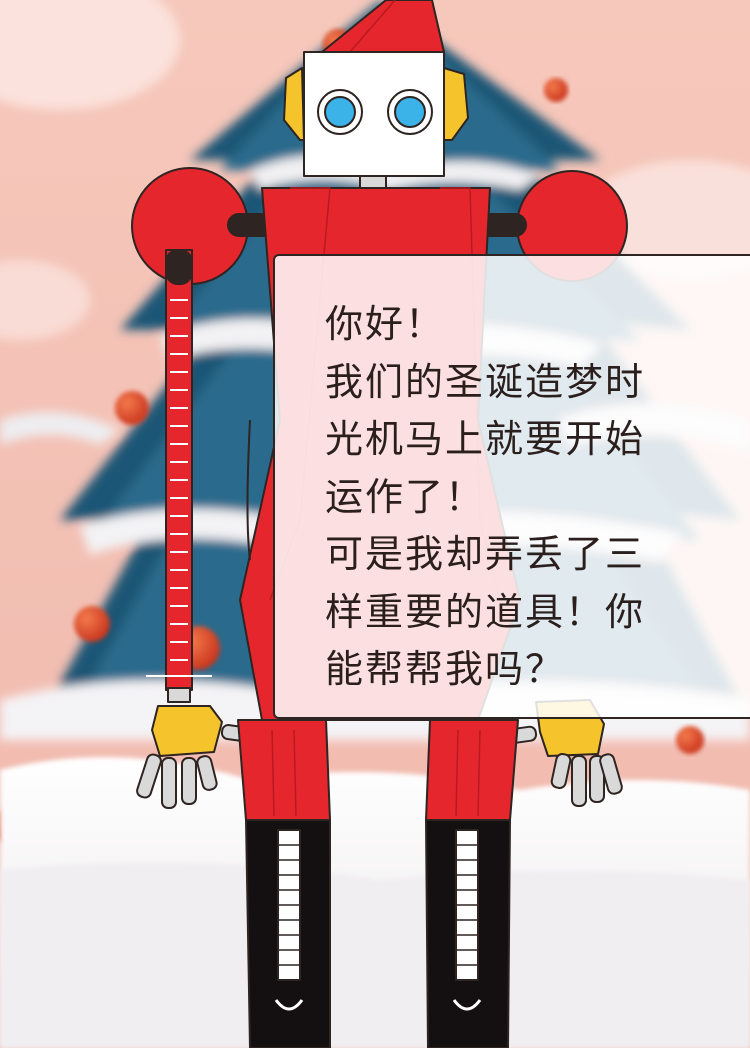  I want to click on dialog-line: 我们的圣诞造梦时, so click(485, 381).